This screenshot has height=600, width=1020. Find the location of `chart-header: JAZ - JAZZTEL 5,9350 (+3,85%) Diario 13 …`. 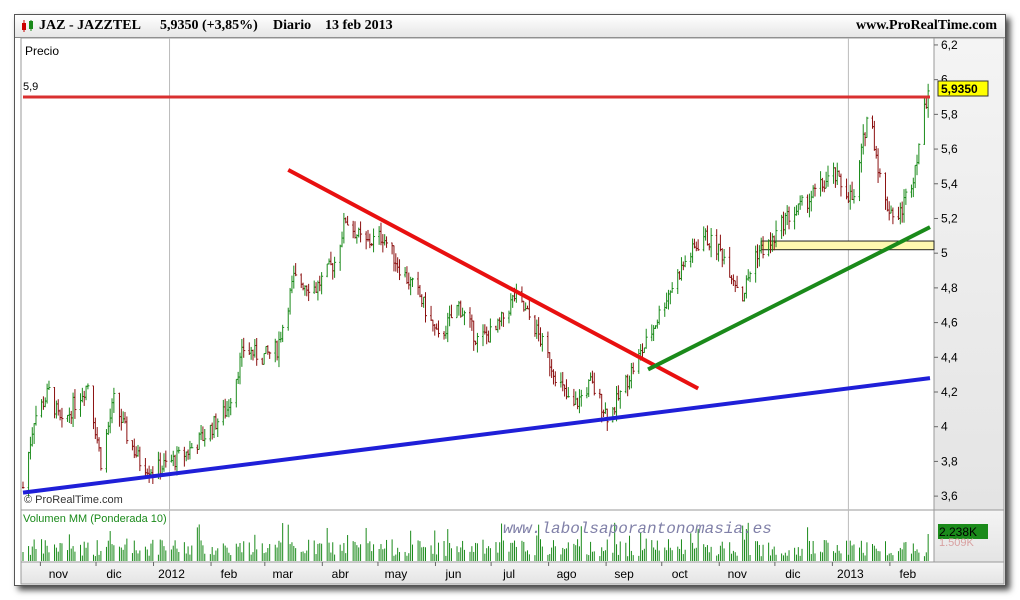

chart-header: JAZ - JAZZTEL 5,9350 (+3,85%) Diario 13 … is located at coordinates (510, 26).